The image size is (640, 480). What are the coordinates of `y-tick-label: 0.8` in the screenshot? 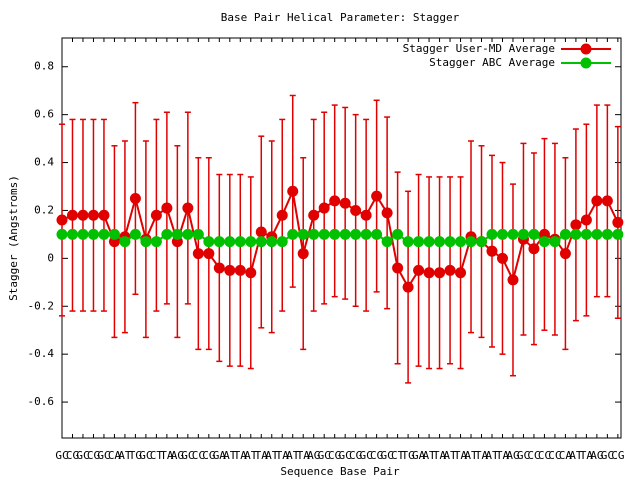 It's located at (44, 66).